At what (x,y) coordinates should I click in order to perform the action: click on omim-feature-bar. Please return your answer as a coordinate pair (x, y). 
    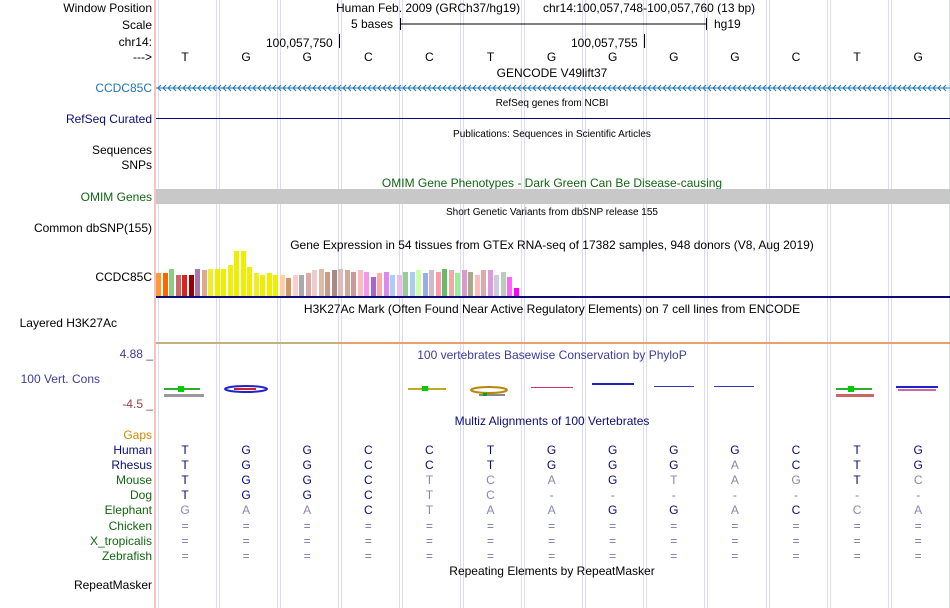
    Looking at the image, I should click on (553, 196).